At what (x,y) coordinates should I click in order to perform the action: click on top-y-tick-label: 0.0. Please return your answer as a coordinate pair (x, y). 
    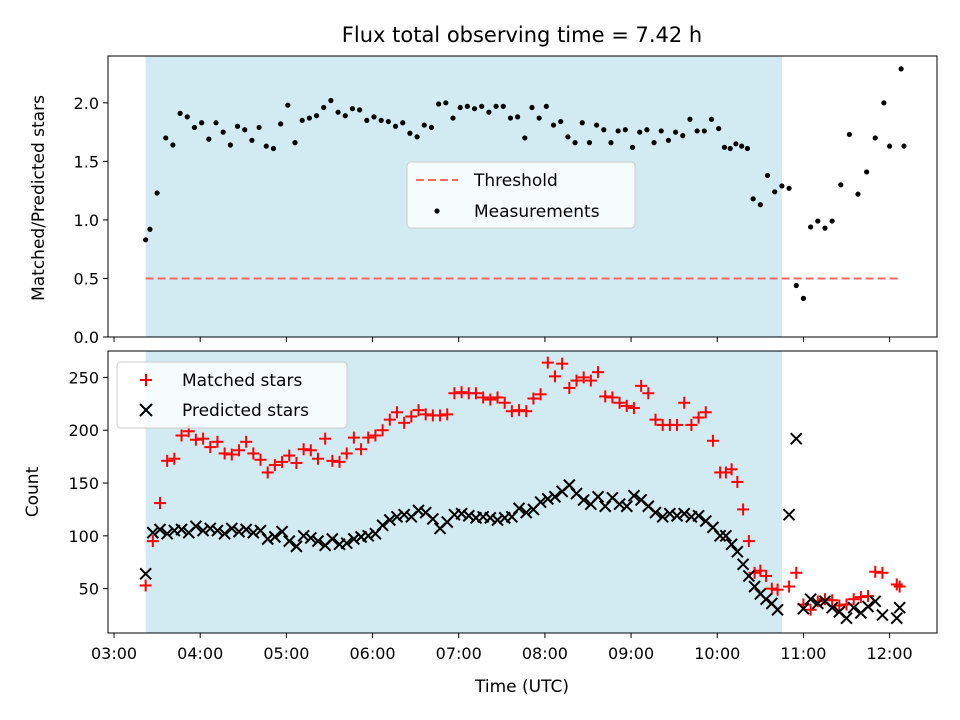
    Looking at the image, I should click on (86, 337).